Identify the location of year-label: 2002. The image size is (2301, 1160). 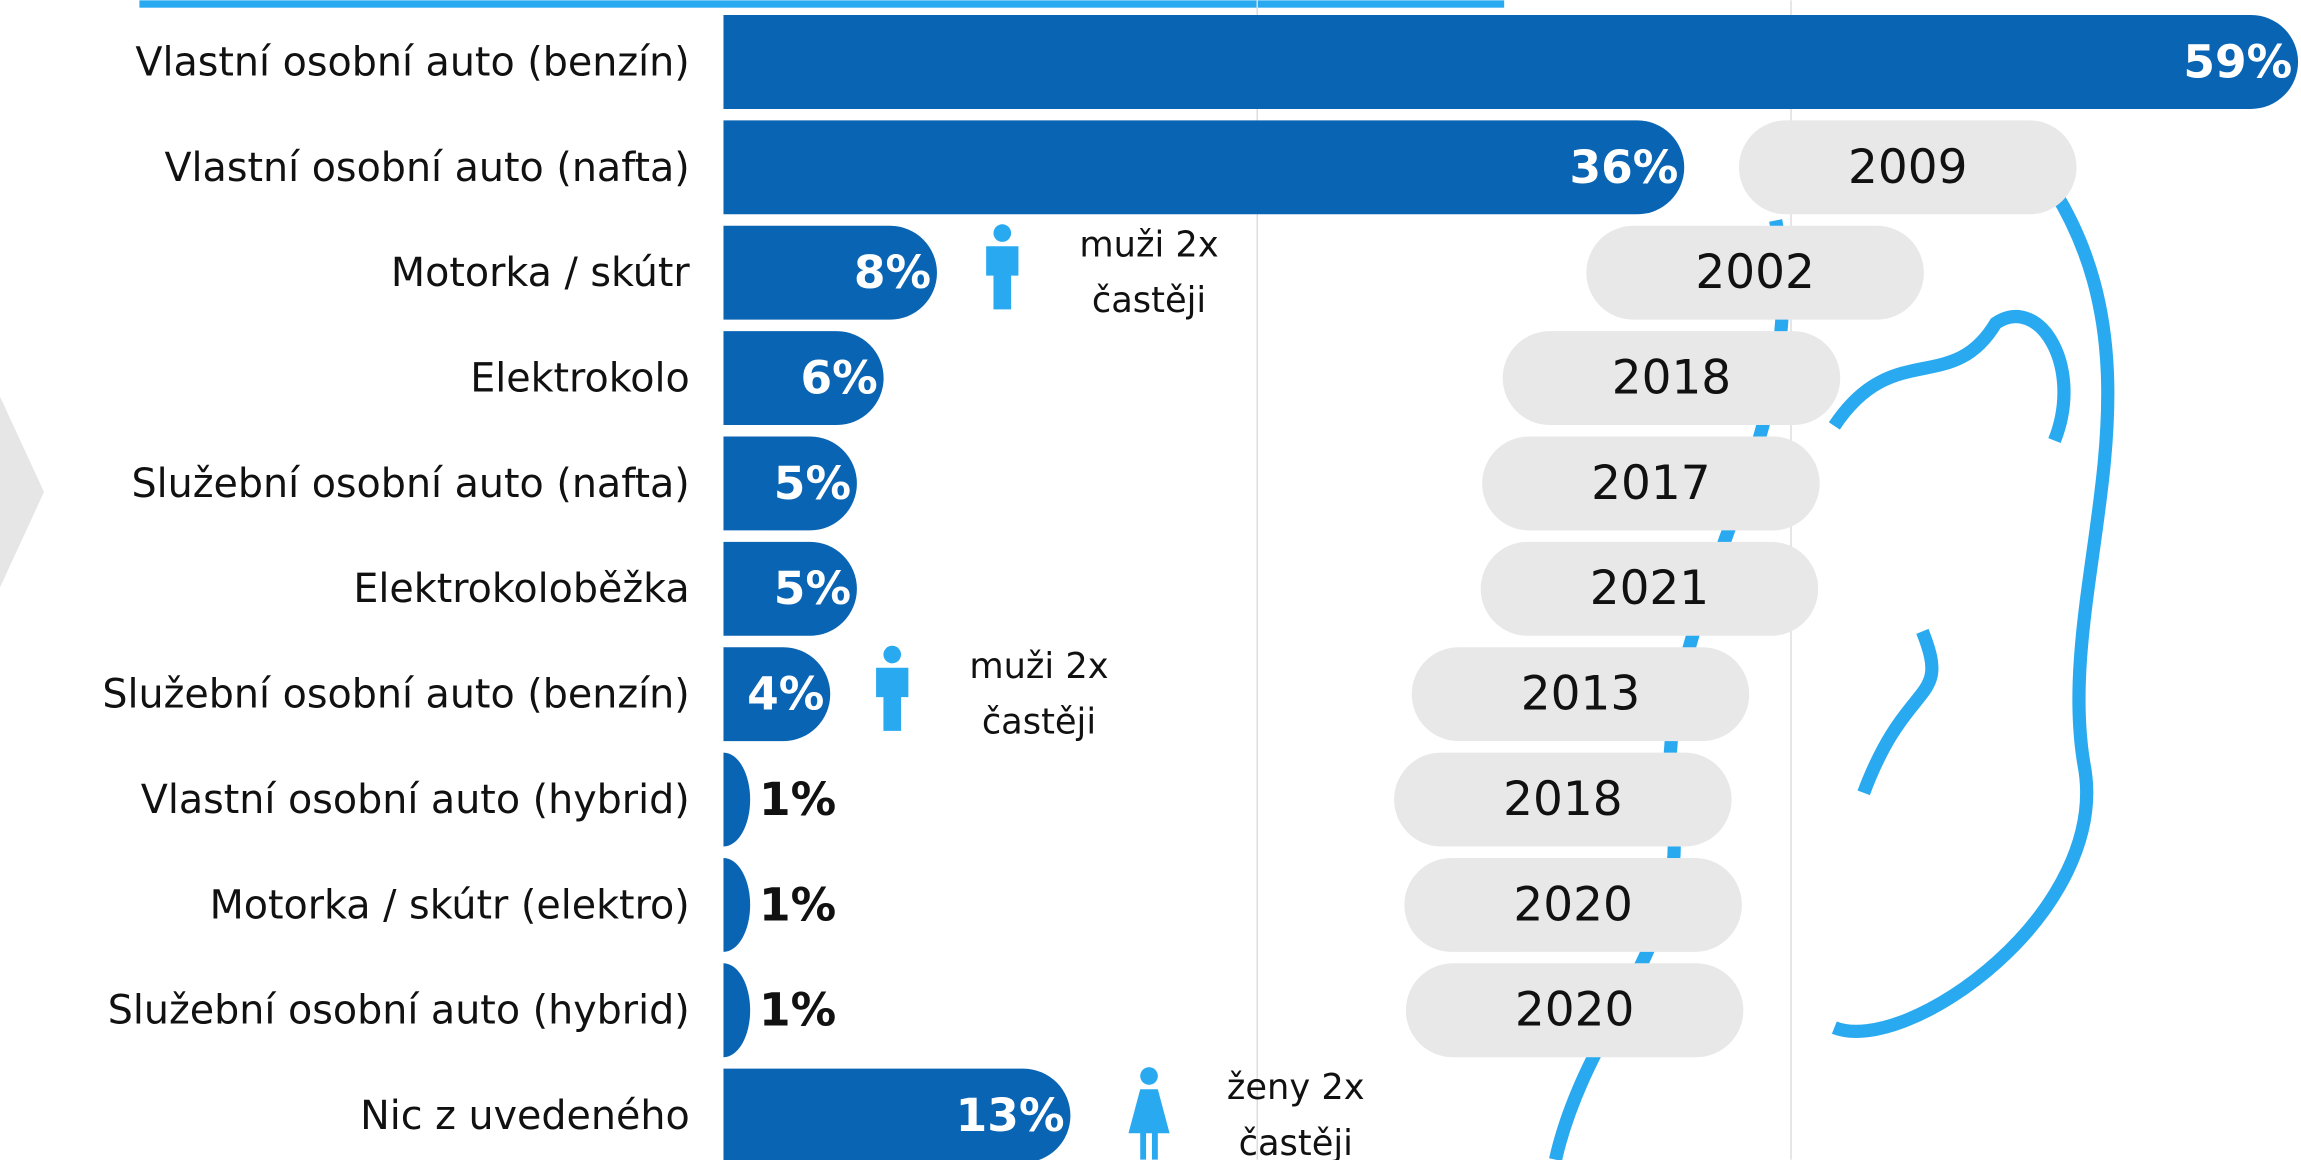
(1754, 272).